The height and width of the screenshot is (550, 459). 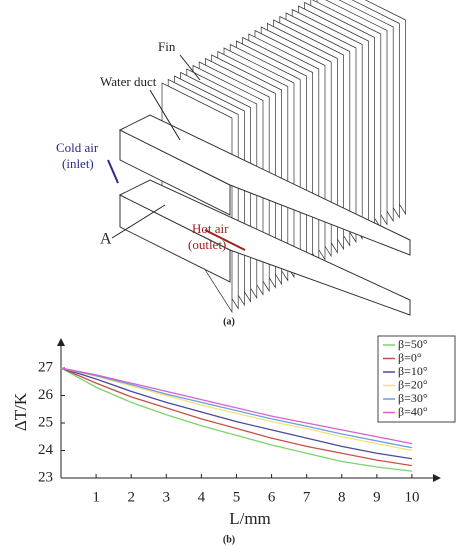 I want to click on x-tick-label: 10, so click(x=411, y=497).